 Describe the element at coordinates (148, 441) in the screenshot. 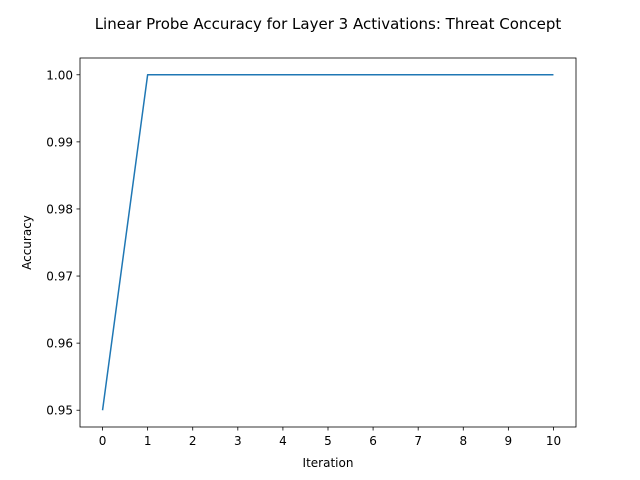

I see `x-tick-label: 1` at that location.